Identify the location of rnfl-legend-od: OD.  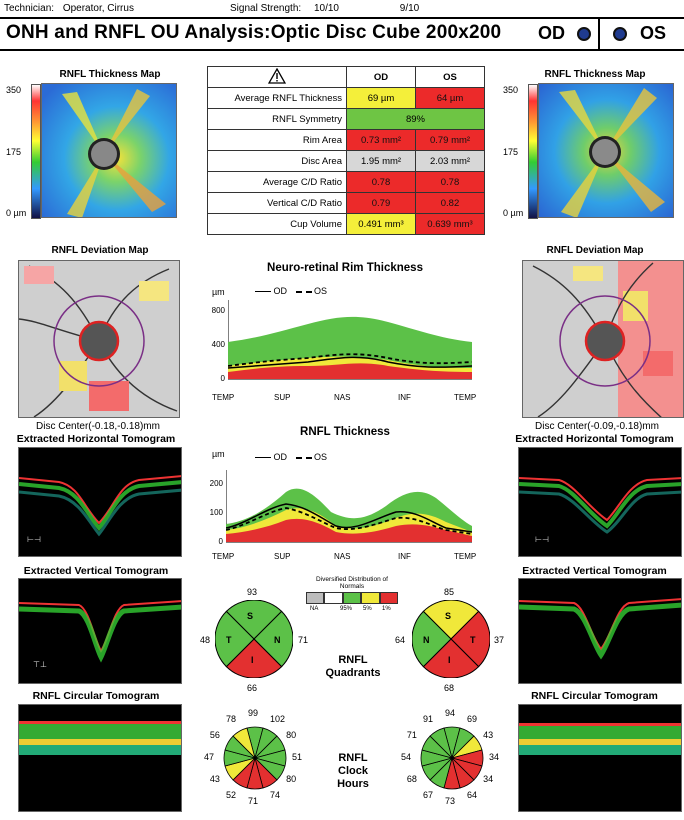
(280, 457).